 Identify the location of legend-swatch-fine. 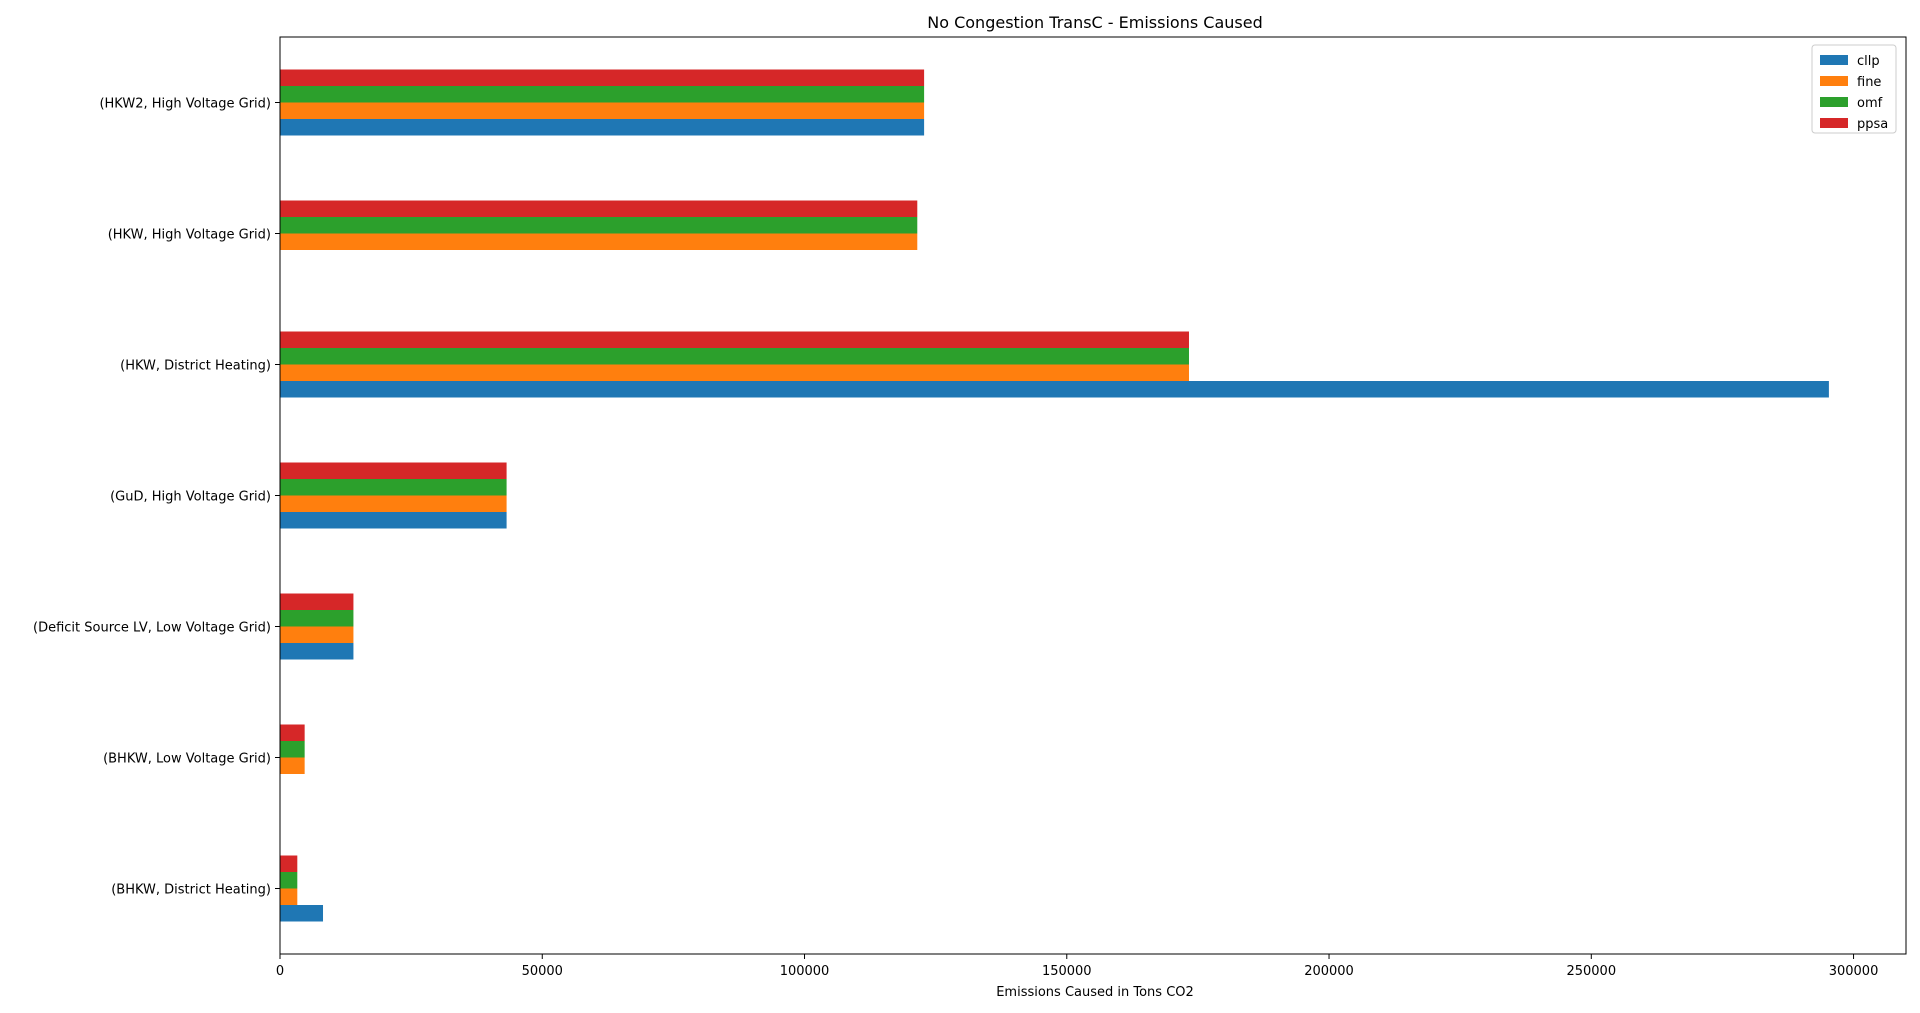
(1834, 81).